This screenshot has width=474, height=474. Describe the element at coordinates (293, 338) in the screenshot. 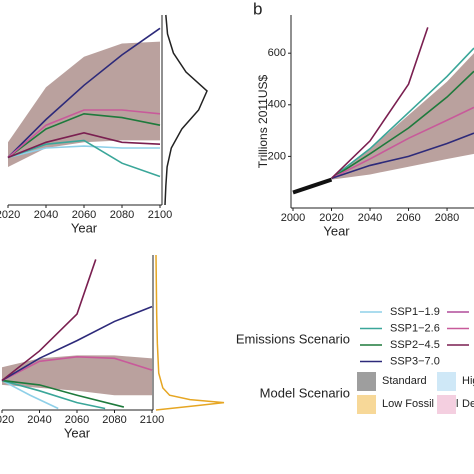

I see `legend-title: Emissions Scenario` at that location.